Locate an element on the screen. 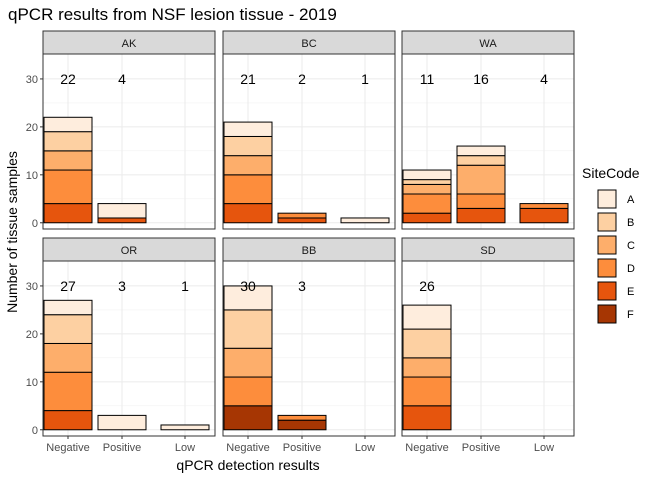 The width and height of the screenshot is (672, 480). facet-strip-label: BB is located at coordinates (309, 251).